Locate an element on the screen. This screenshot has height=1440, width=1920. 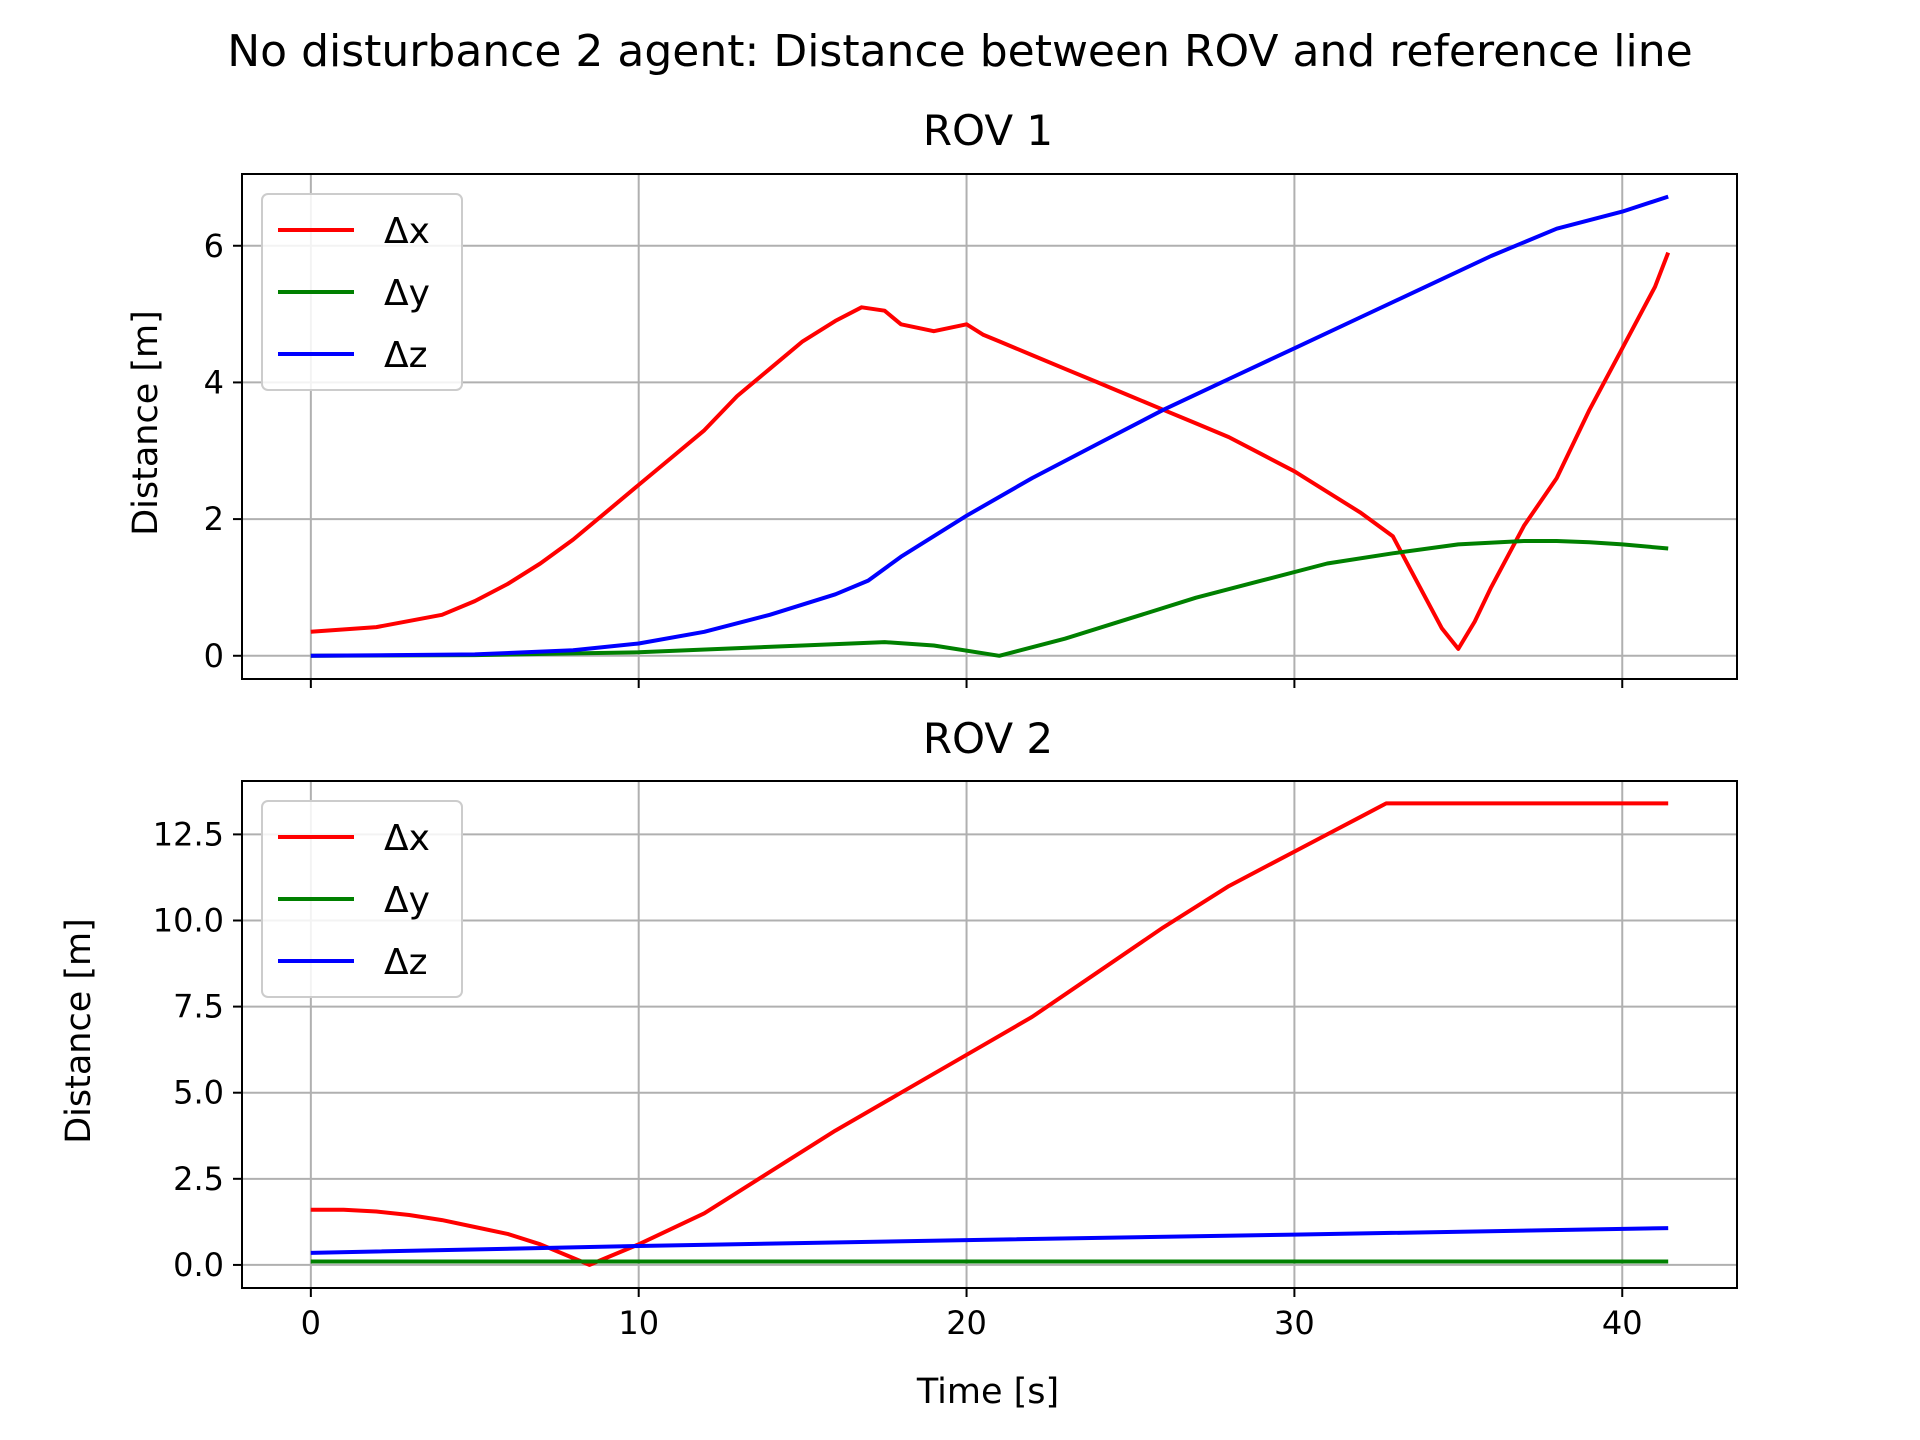
x-axis-label: Time [s] is located at coordinates (987, 1392).